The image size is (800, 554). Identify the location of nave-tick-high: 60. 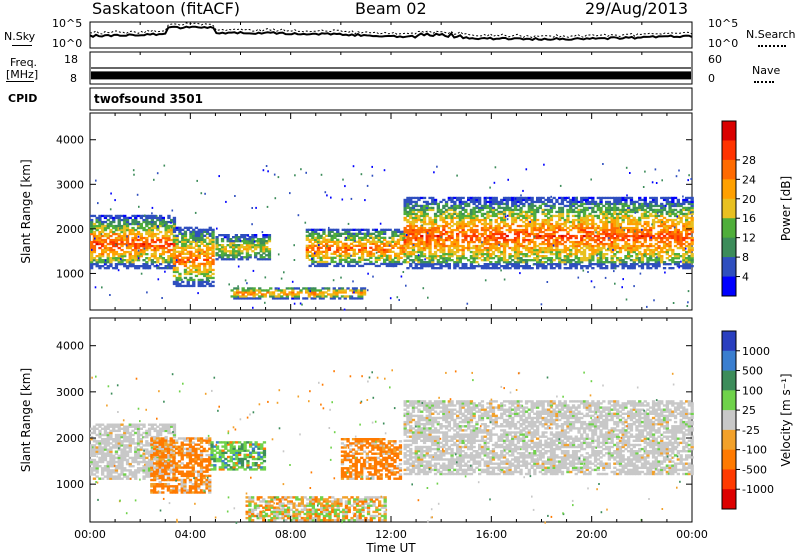
(715, 59).